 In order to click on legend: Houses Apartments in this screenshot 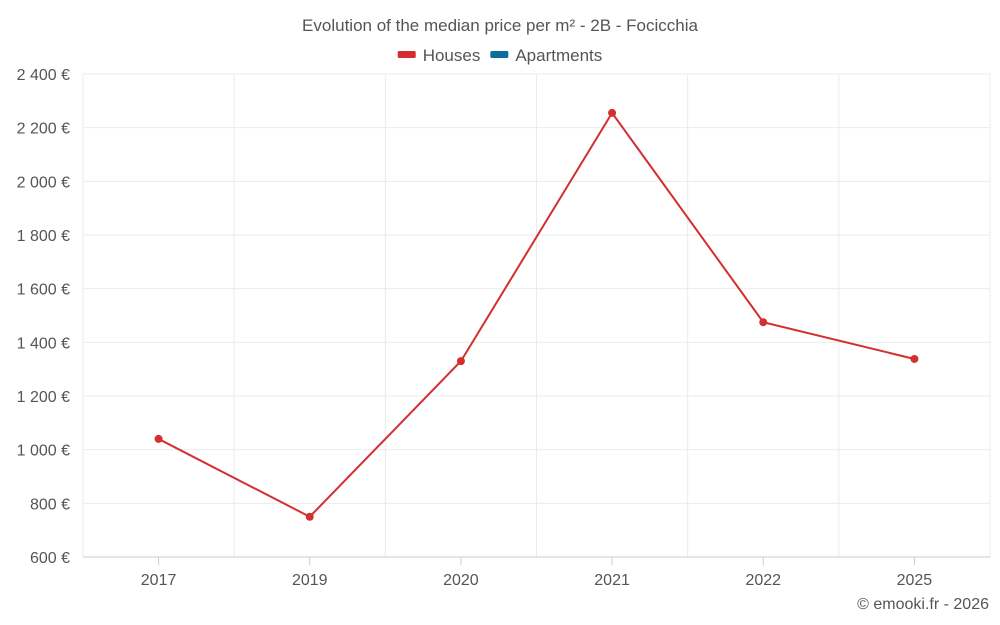, I will do `click(500, 55)`.